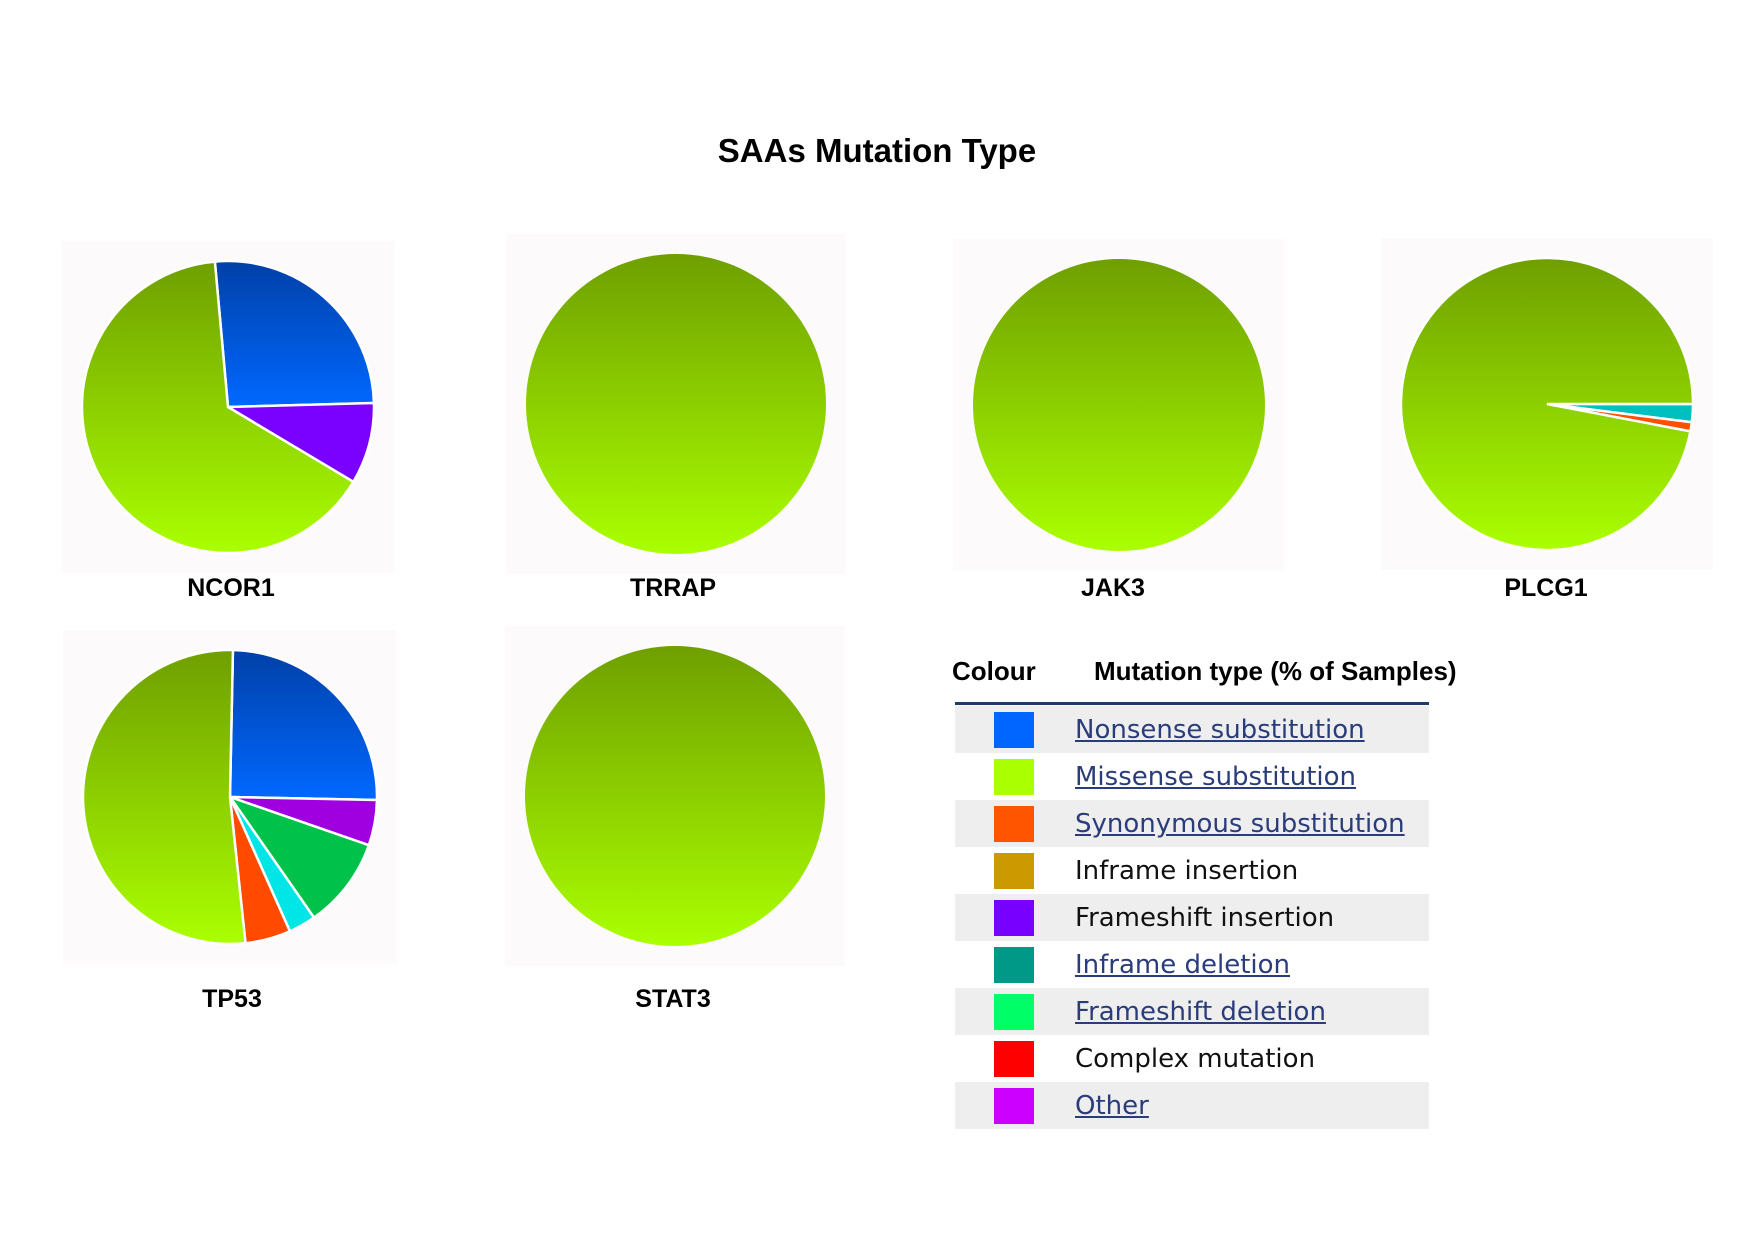  What do you see at coordinates (1192, 703) in the screenshot?
I see `legend-divider` at bounding box center [1192, 703].